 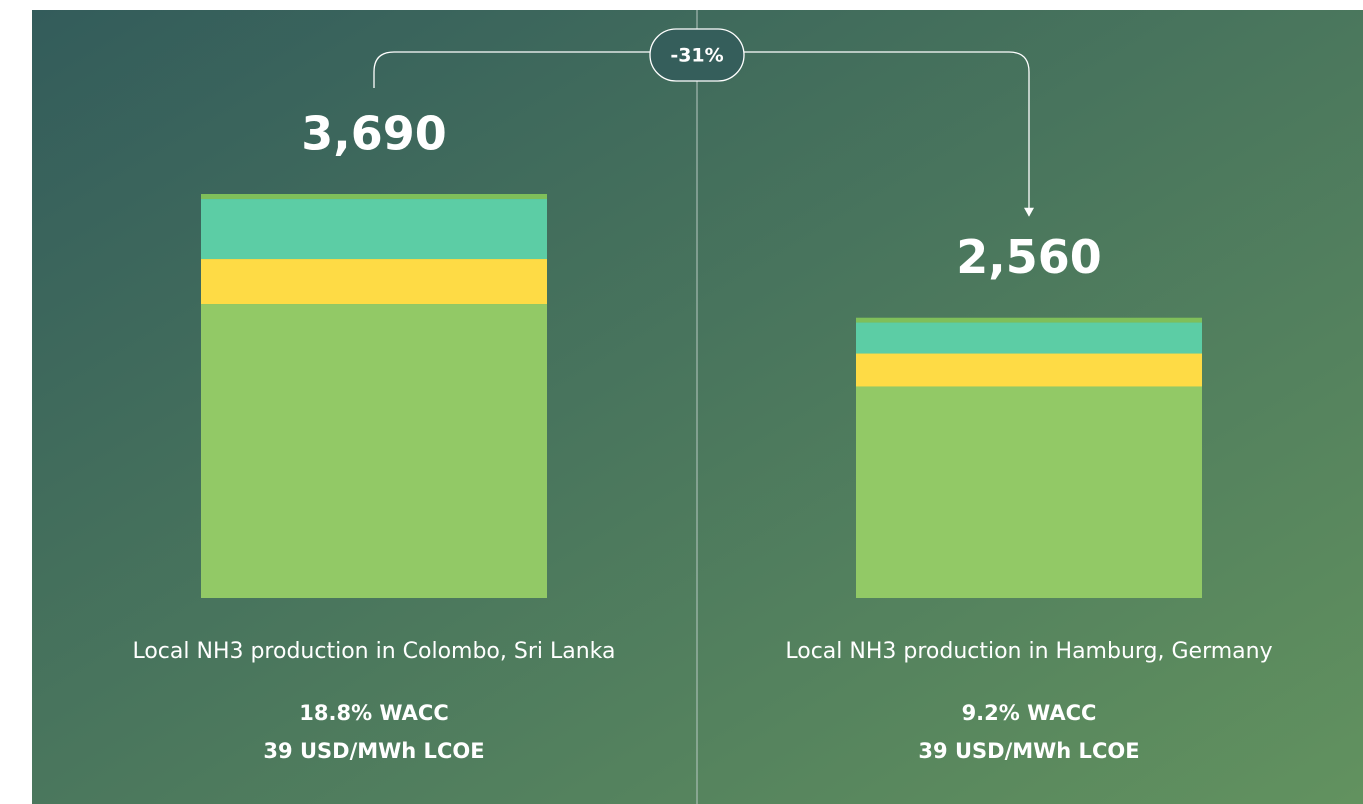 I want to click on annotation-pill, so click(x=697, y=55).